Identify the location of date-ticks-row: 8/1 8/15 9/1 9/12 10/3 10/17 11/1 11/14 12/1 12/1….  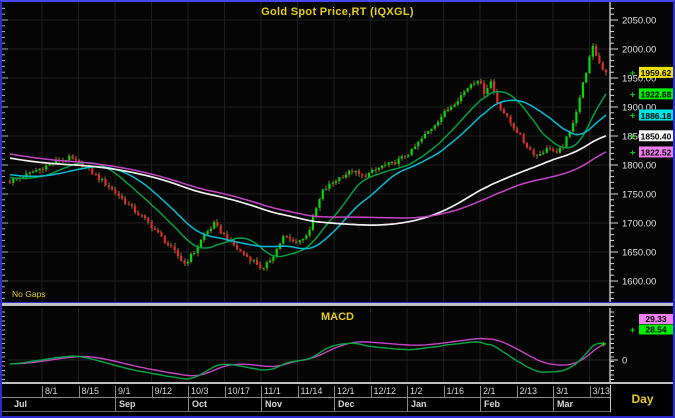
(306, 391).